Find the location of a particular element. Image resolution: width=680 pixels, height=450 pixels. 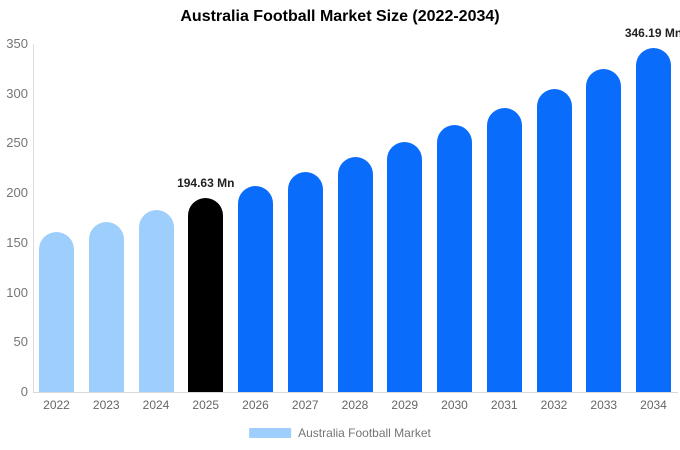

x-axis-tick-label: 2033 is located at coordinates (604, 405).